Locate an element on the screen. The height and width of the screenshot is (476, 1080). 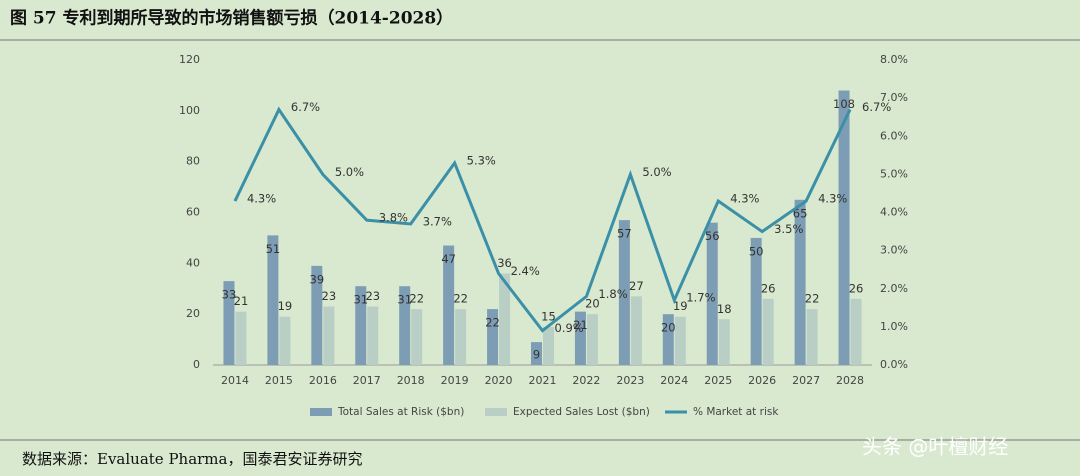
y2-tick-label: 2.0% is located at coordinates (894, 288).